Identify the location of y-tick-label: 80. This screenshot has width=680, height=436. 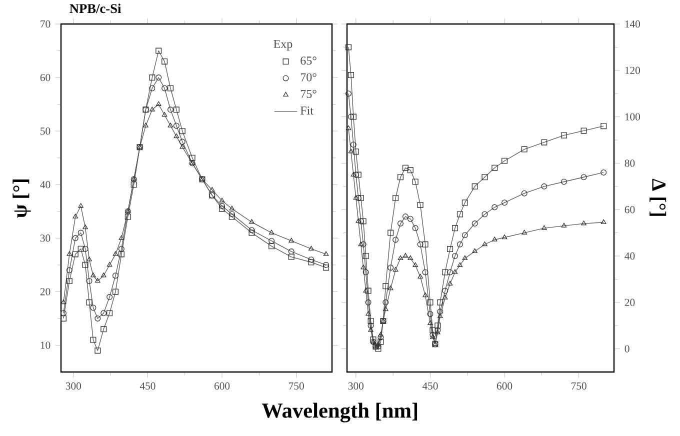
(629, 163).